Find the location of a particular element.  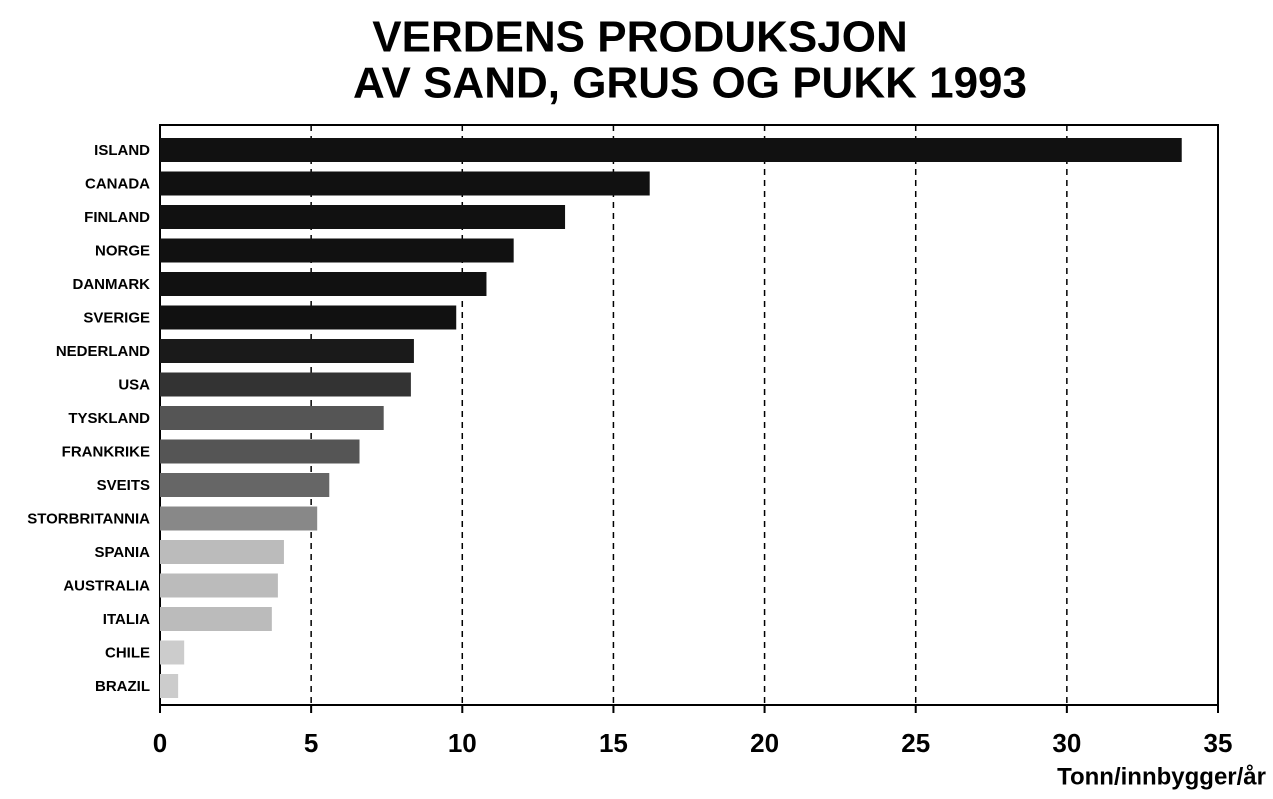

x-tick-label: 30 is located at coordinates (1066, 743).